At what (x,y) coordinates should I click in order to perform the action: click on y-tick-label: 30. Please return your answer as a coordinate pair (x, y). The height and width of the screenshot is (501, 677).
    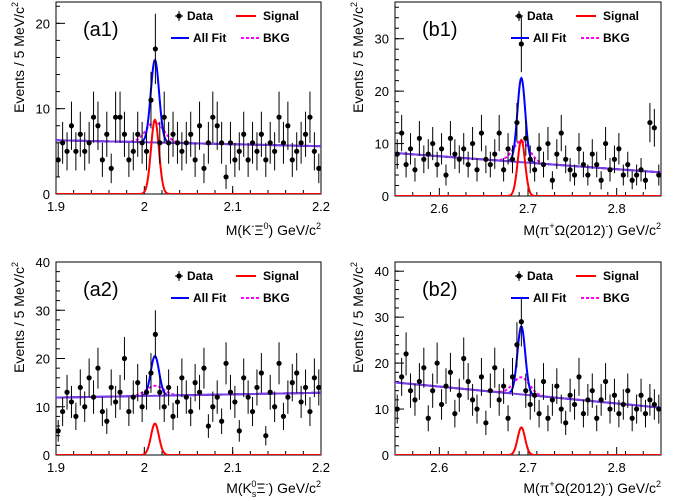
    Looking at the image, I should click on (382, 317).